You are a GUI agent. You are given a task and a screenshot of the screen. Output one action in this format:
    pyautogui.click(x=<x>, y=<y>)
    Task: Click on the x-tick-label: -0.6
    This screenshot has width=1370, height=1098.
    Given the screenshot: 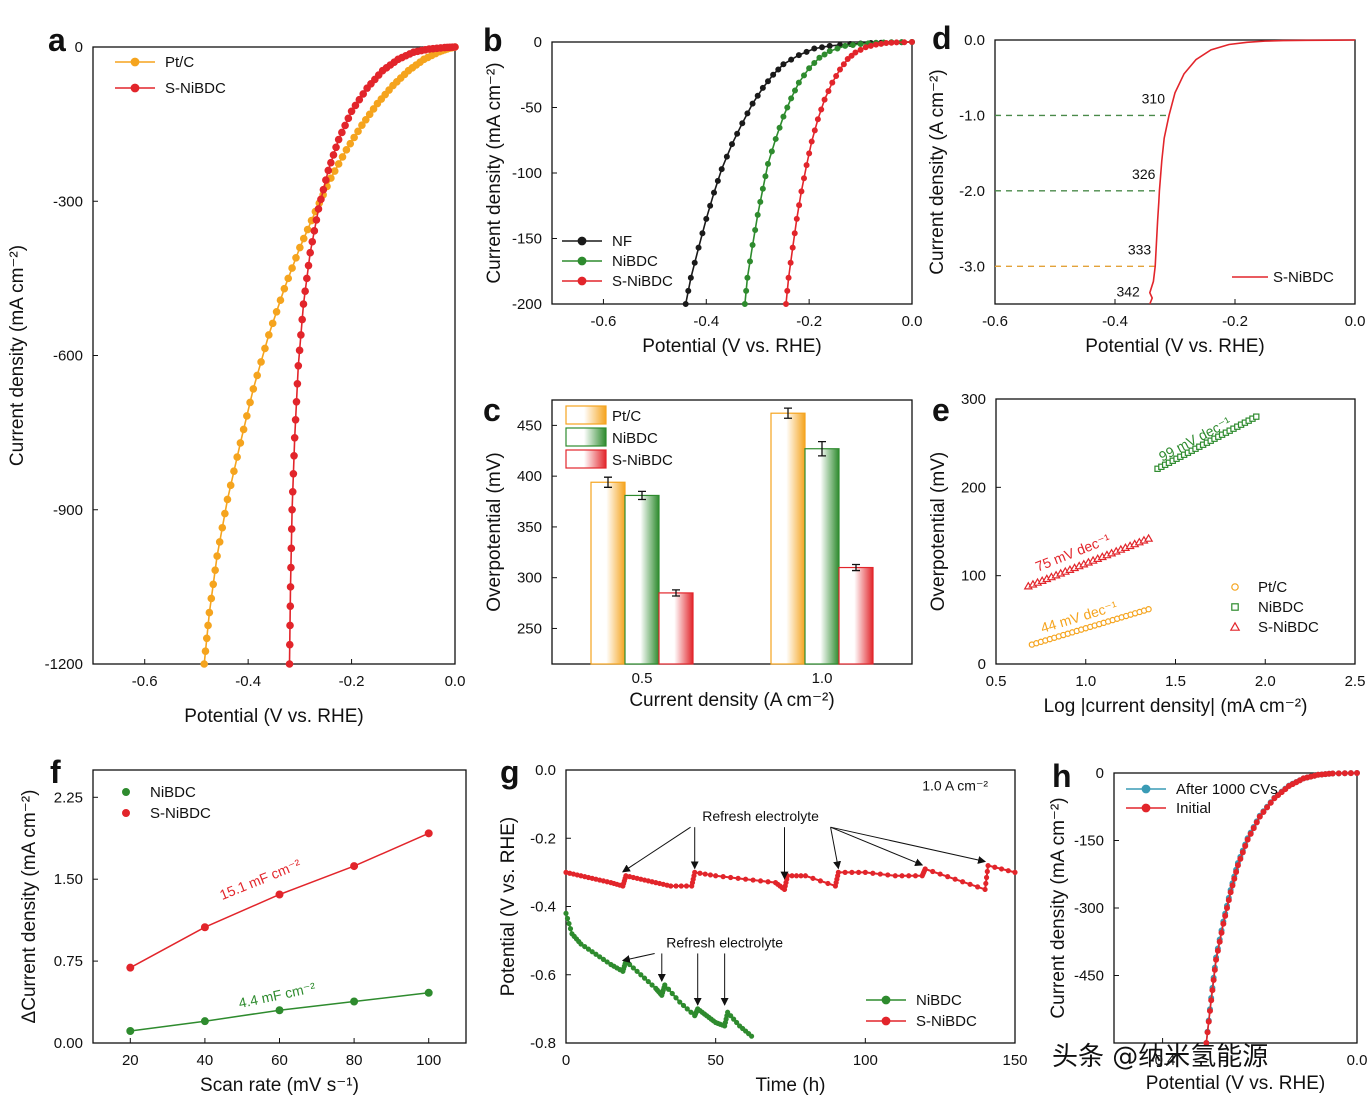 What is the action you would take?
    pyautogui.click(x=995, y=321)
    